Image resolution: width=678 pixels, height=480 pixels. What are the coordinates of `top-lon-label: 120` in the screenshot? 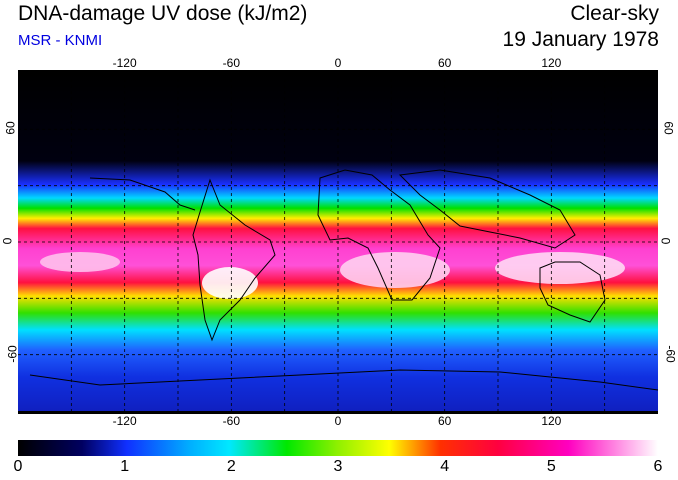 It's located at (551, 63).